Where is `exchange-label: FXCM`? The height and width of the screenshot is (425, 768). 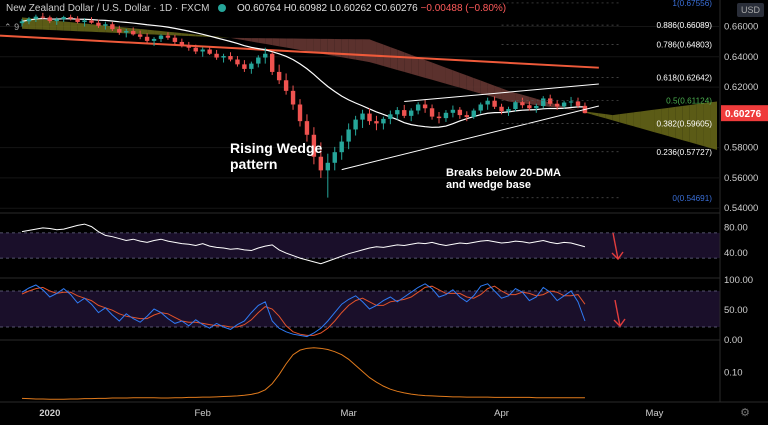 exchange-label: FXCM is located at coordinates (195, 8).